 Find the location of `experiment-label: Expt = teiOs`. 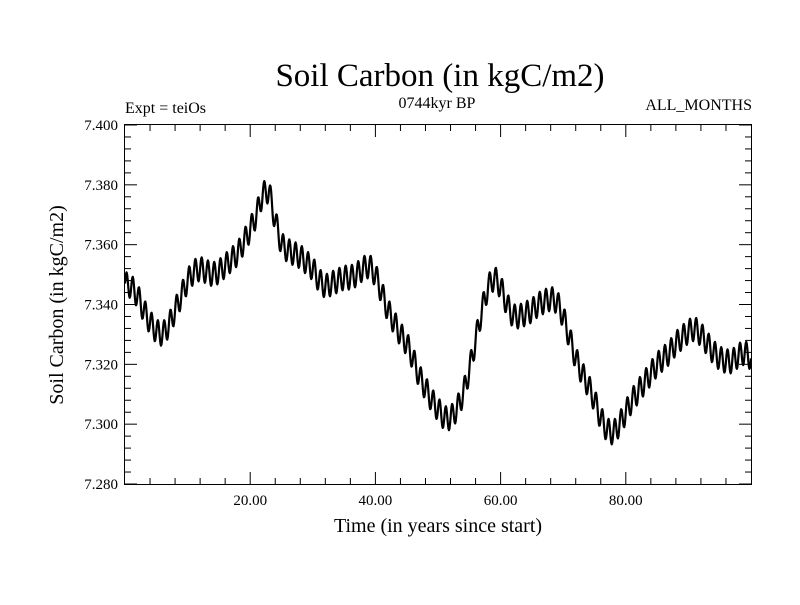

experiment-label: Expt = teiOs is located at coordinates (165, 108).